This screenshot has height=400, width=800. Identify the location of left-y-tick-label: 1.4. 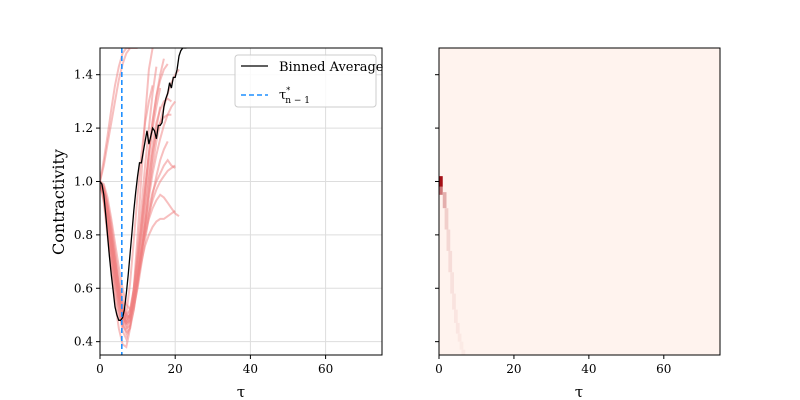
(83, 75).